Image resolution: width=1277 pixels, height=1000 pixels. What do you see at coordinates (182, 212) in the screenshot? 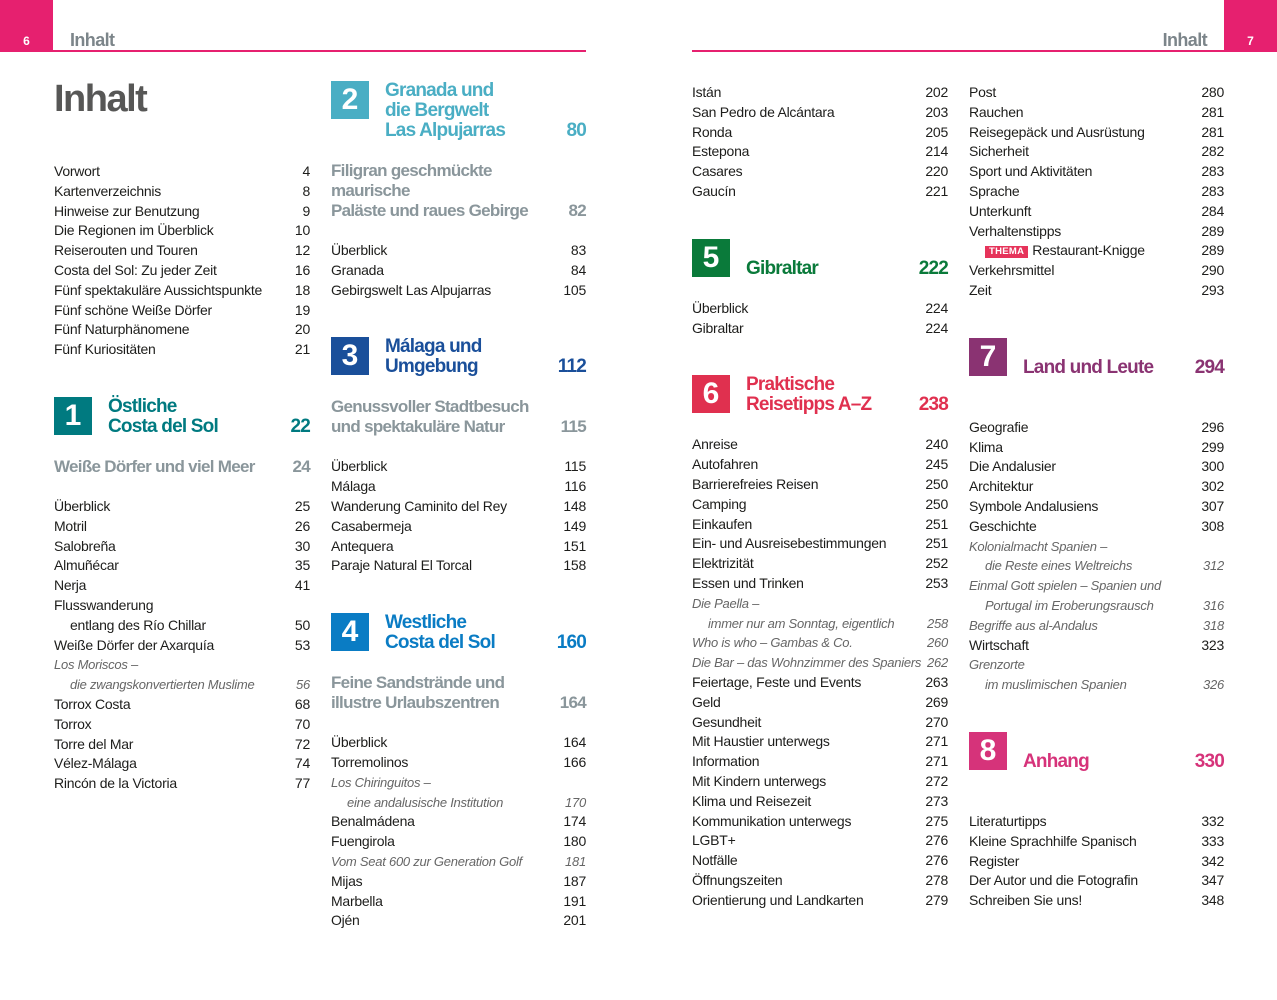
I see `toc-entry: Hinweise zur Benutzung 9` at bounding box center [182, 212].